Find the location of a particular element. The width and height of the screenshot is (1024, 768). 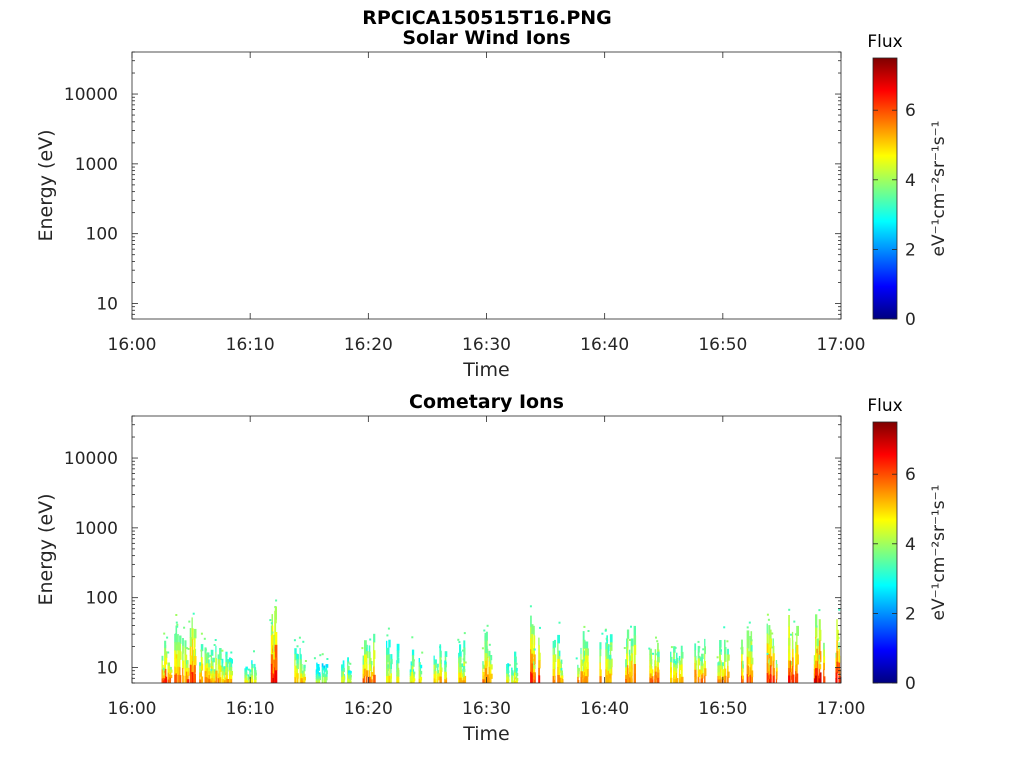

colorbar-title: Flux is located at coordinates (884, 42).